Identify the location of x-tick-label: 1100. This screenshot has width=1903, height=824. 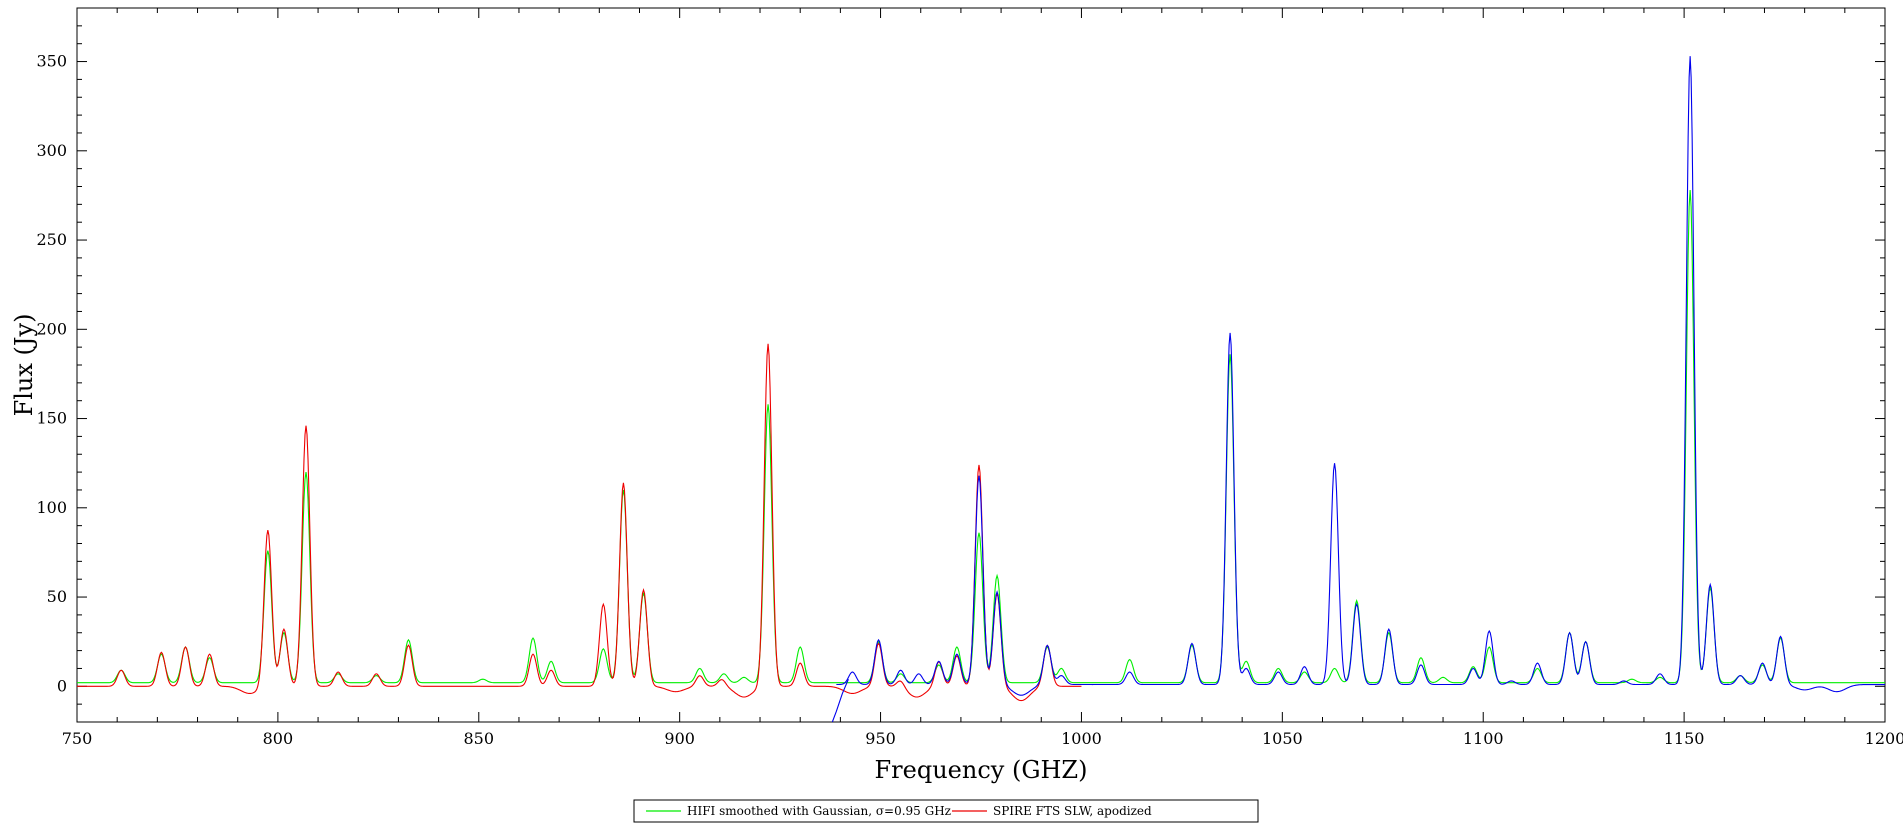
(1483, 738).